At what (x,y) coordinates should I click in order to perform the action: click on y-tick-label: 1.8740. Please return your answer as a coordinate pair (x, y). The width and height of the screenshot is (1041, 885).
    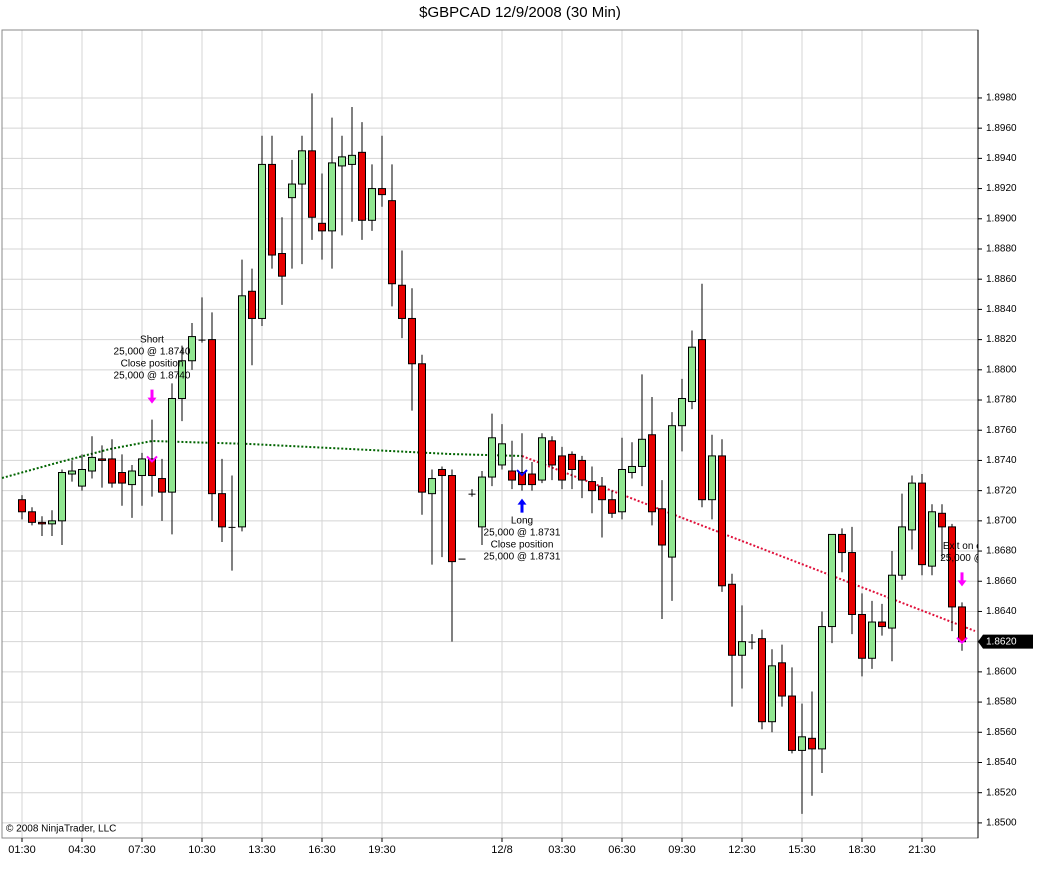
    Looking at the image, I should click on (1001, 460).